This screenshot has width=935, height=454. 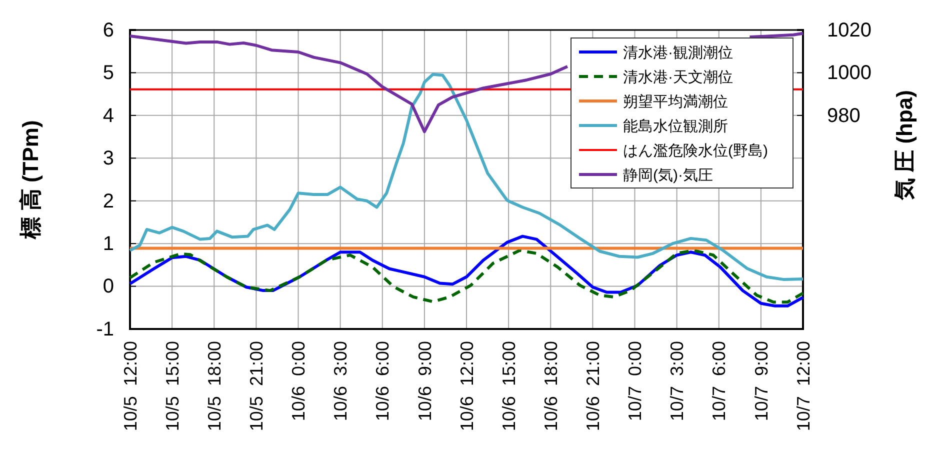 I want to click on x-tick-label: 10/6 21:00, so click(x=592, y=386).